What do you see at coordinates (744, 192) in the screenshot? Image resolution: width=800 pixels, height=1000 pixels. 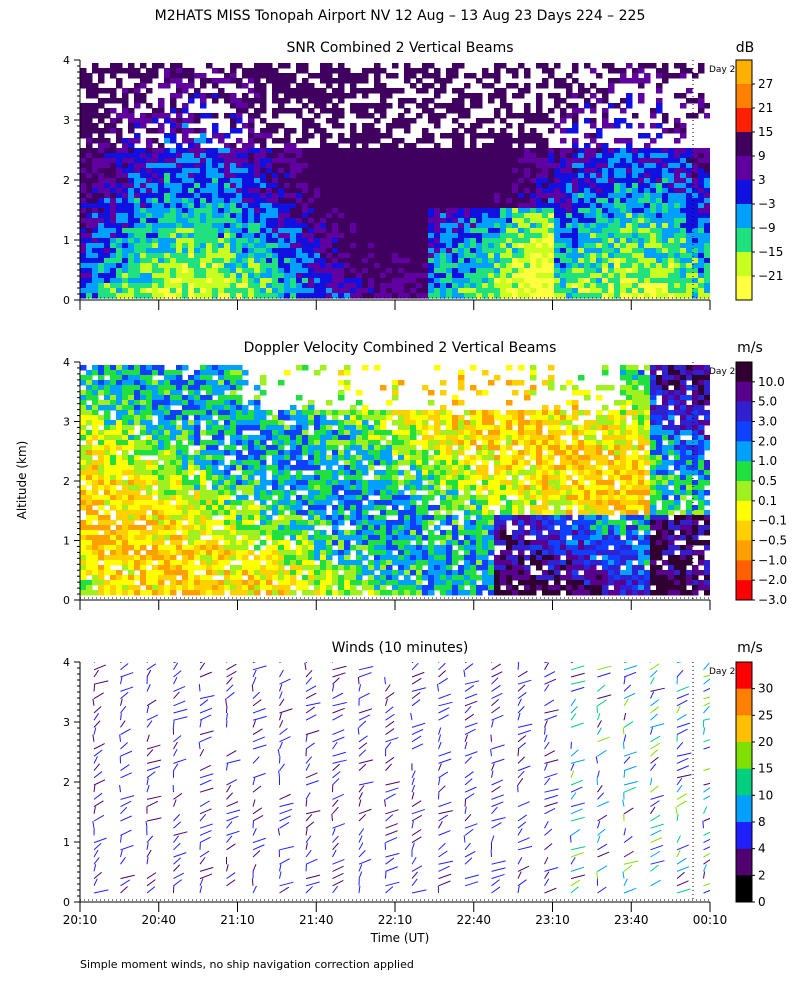 I see `colorbar-swatch` at bounding box center [744, 192].